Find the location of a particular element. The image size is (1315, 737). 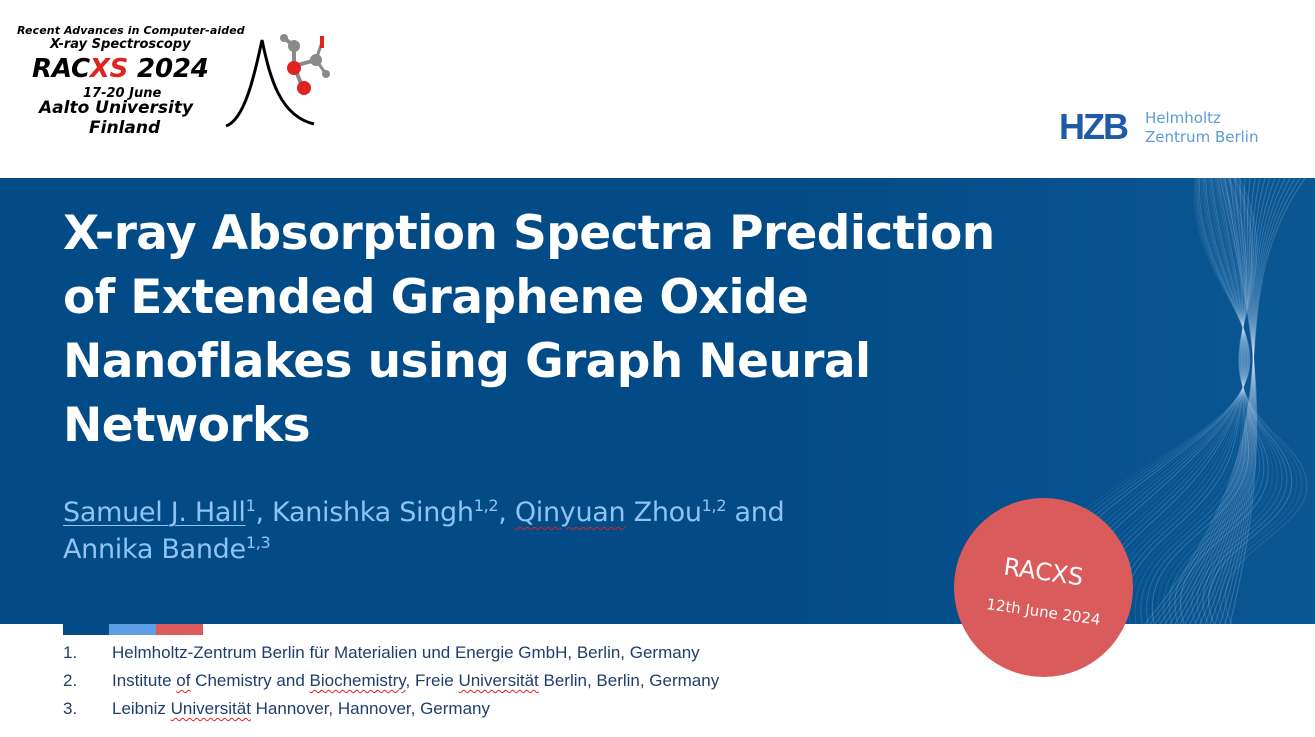

hzb-logo: HZB Helmholtz Zentrum Berlin is located at coordinates (1174, 129).